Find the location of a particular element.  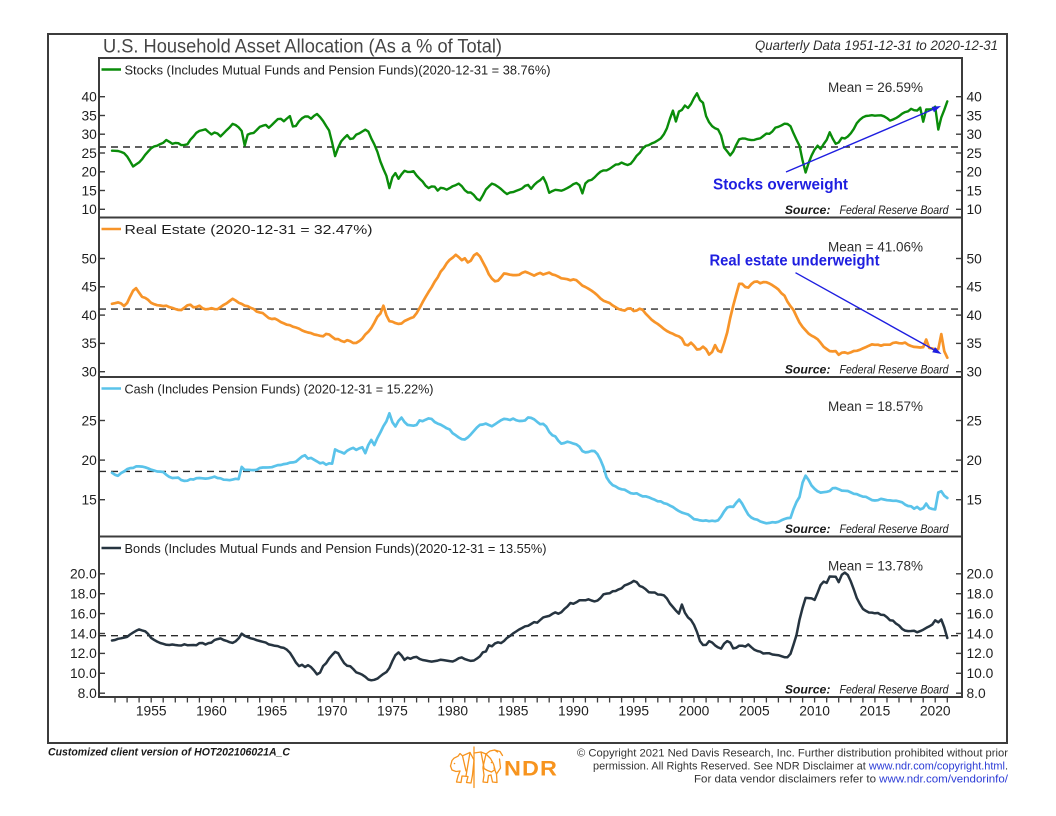

svg-text: Mean = 18.57% is located at coordinates (875, 406).